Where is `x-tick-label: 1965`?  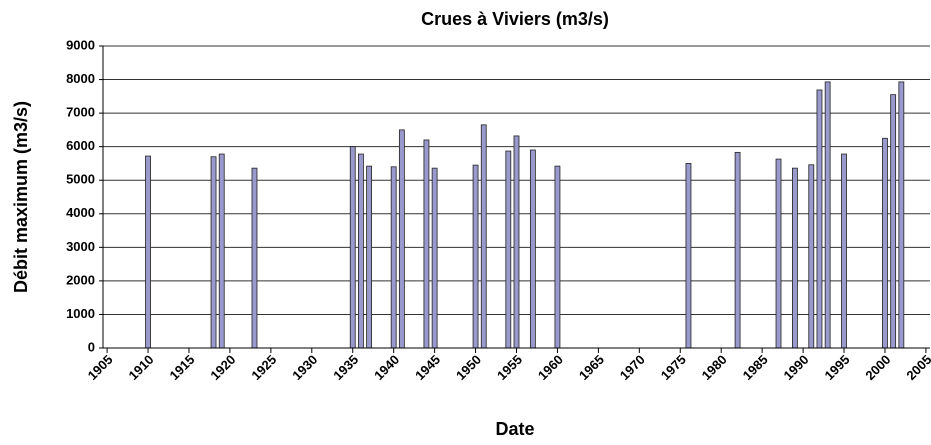
x-tick-label: 1965 is located at coordinates (591, 367).